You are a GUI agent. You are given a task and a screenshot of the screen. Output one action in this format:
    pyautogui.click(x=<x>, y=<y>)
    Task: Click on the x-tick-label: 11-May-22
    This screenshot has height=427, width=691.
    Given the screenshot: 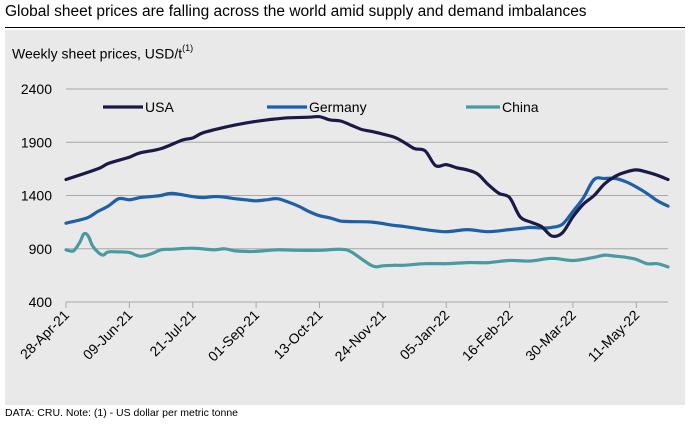 What is the action you would take?
    pyautogui.click(x=614, y=336)
    